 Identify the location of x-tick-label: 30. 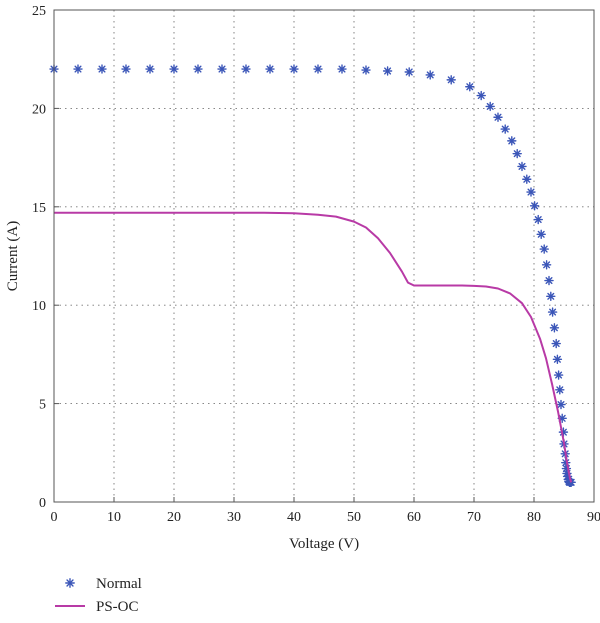
(234, 517).